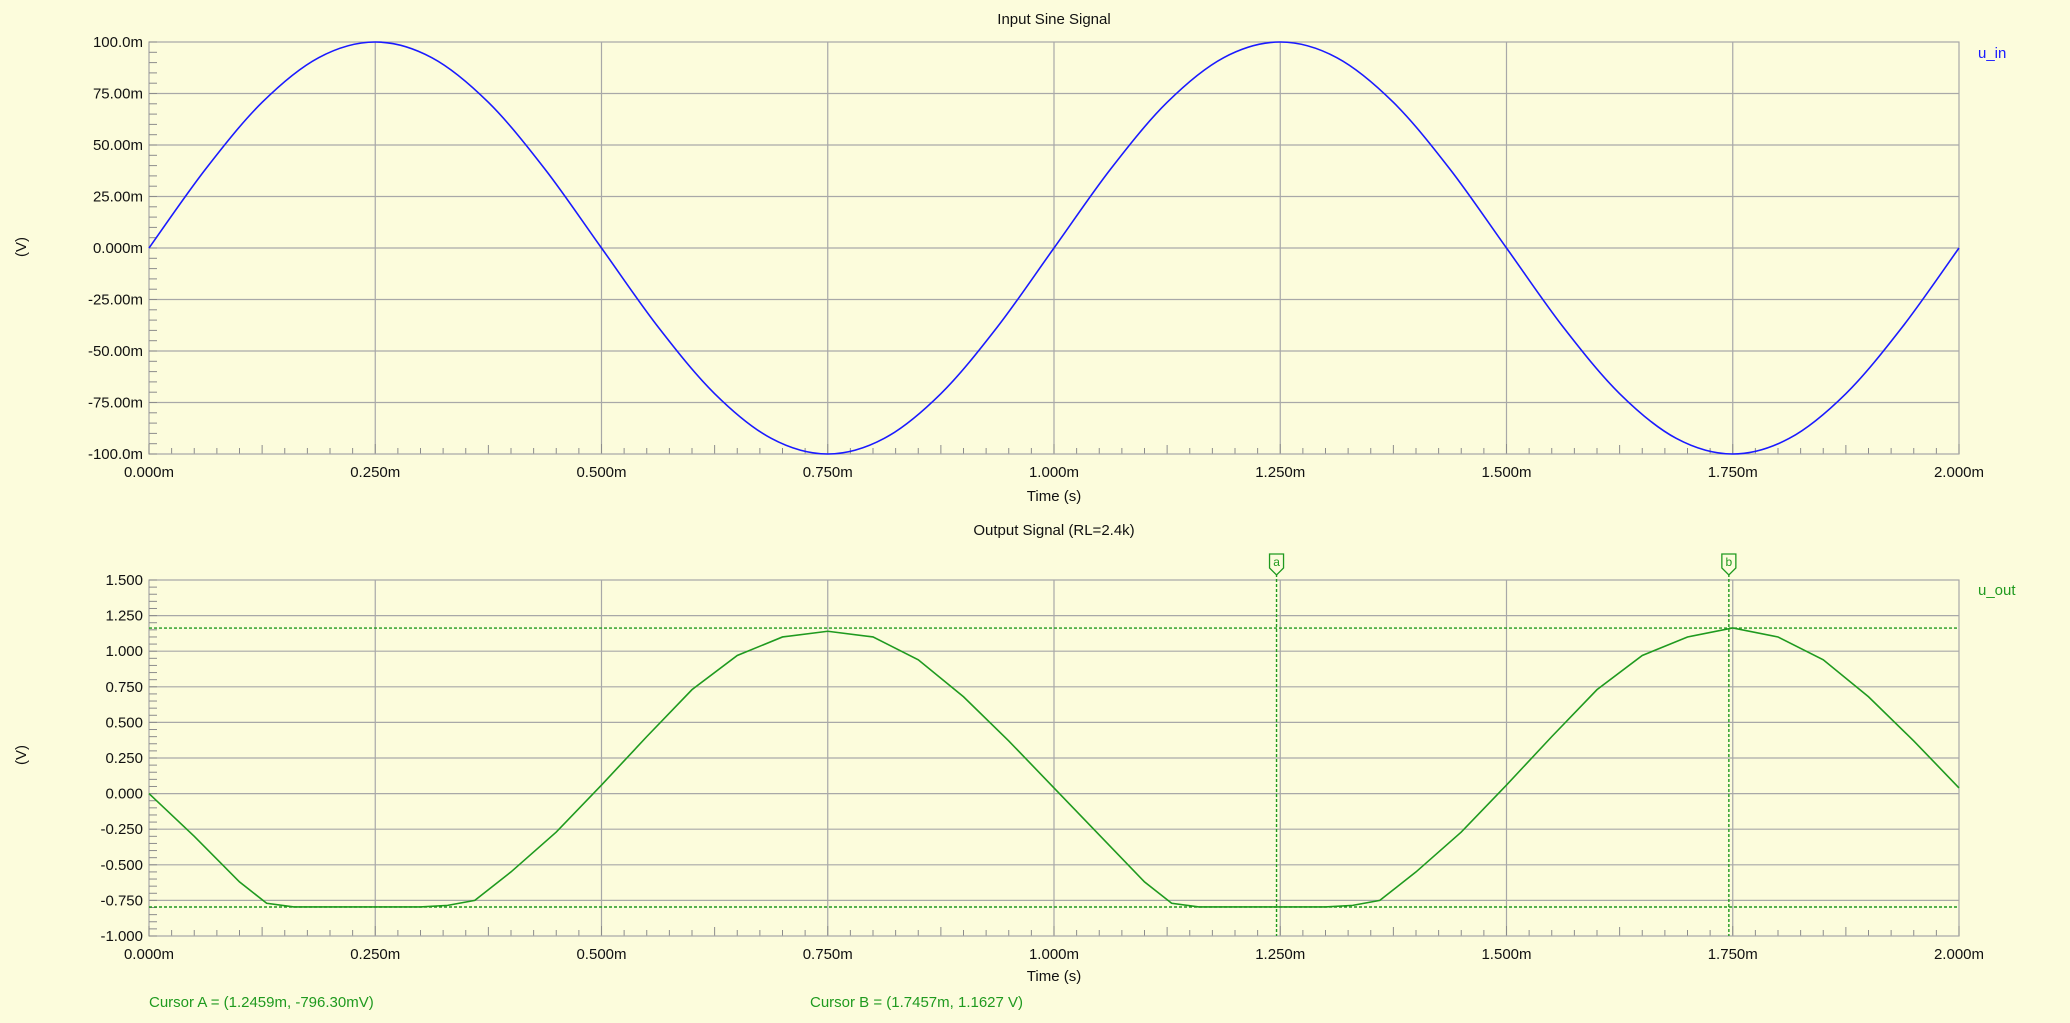 The height and width of the screenshot is (1023, 2070). I want to click on y-tick-label: 0.000m, so click(118, 248).